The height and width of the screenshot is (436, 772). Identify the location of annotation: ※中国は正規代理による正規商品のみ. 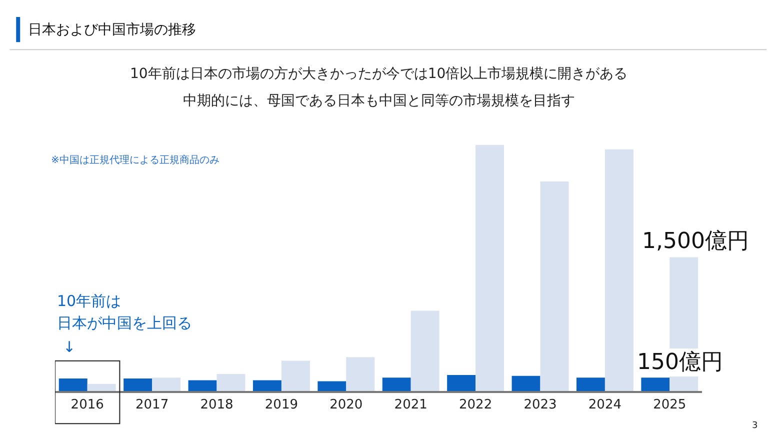
(135, 160).